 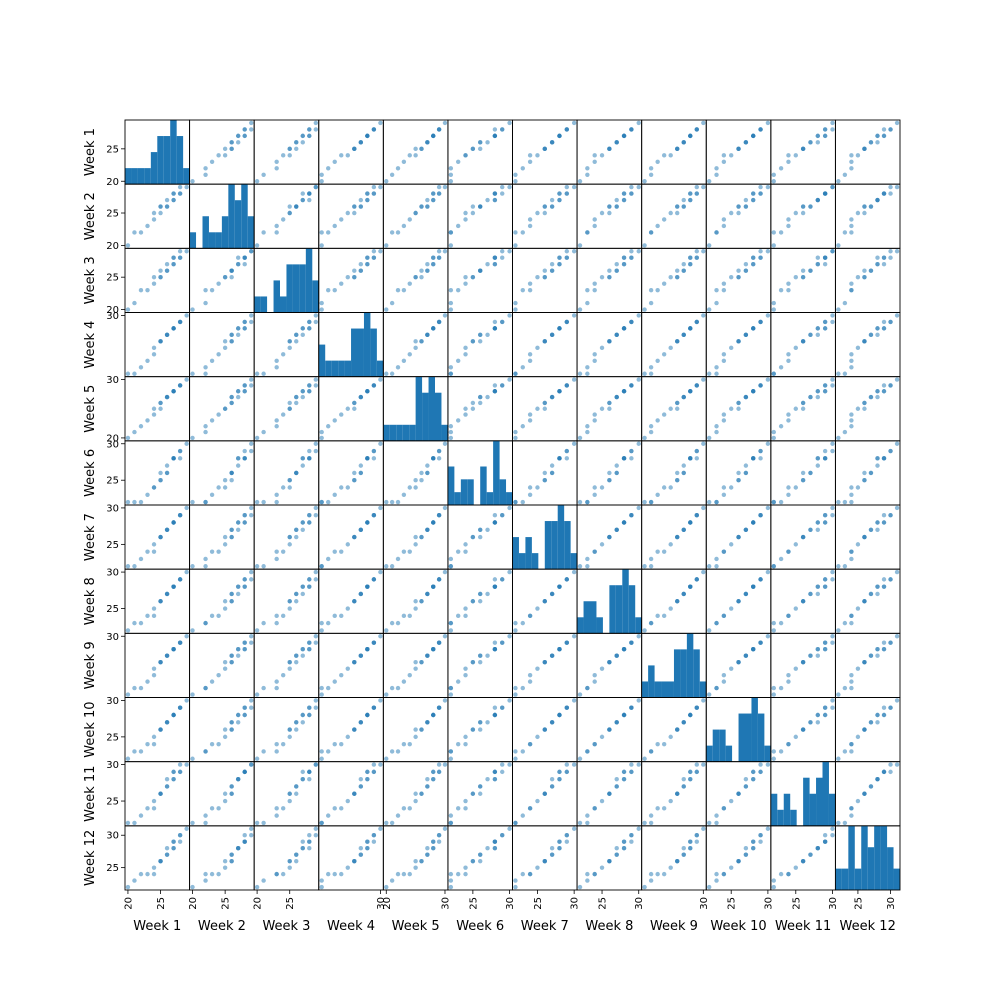 What do you see at coordinates (445, 903) in the screenshot?
I see `x-tick-label: 30` at bounding box center [445, 903].